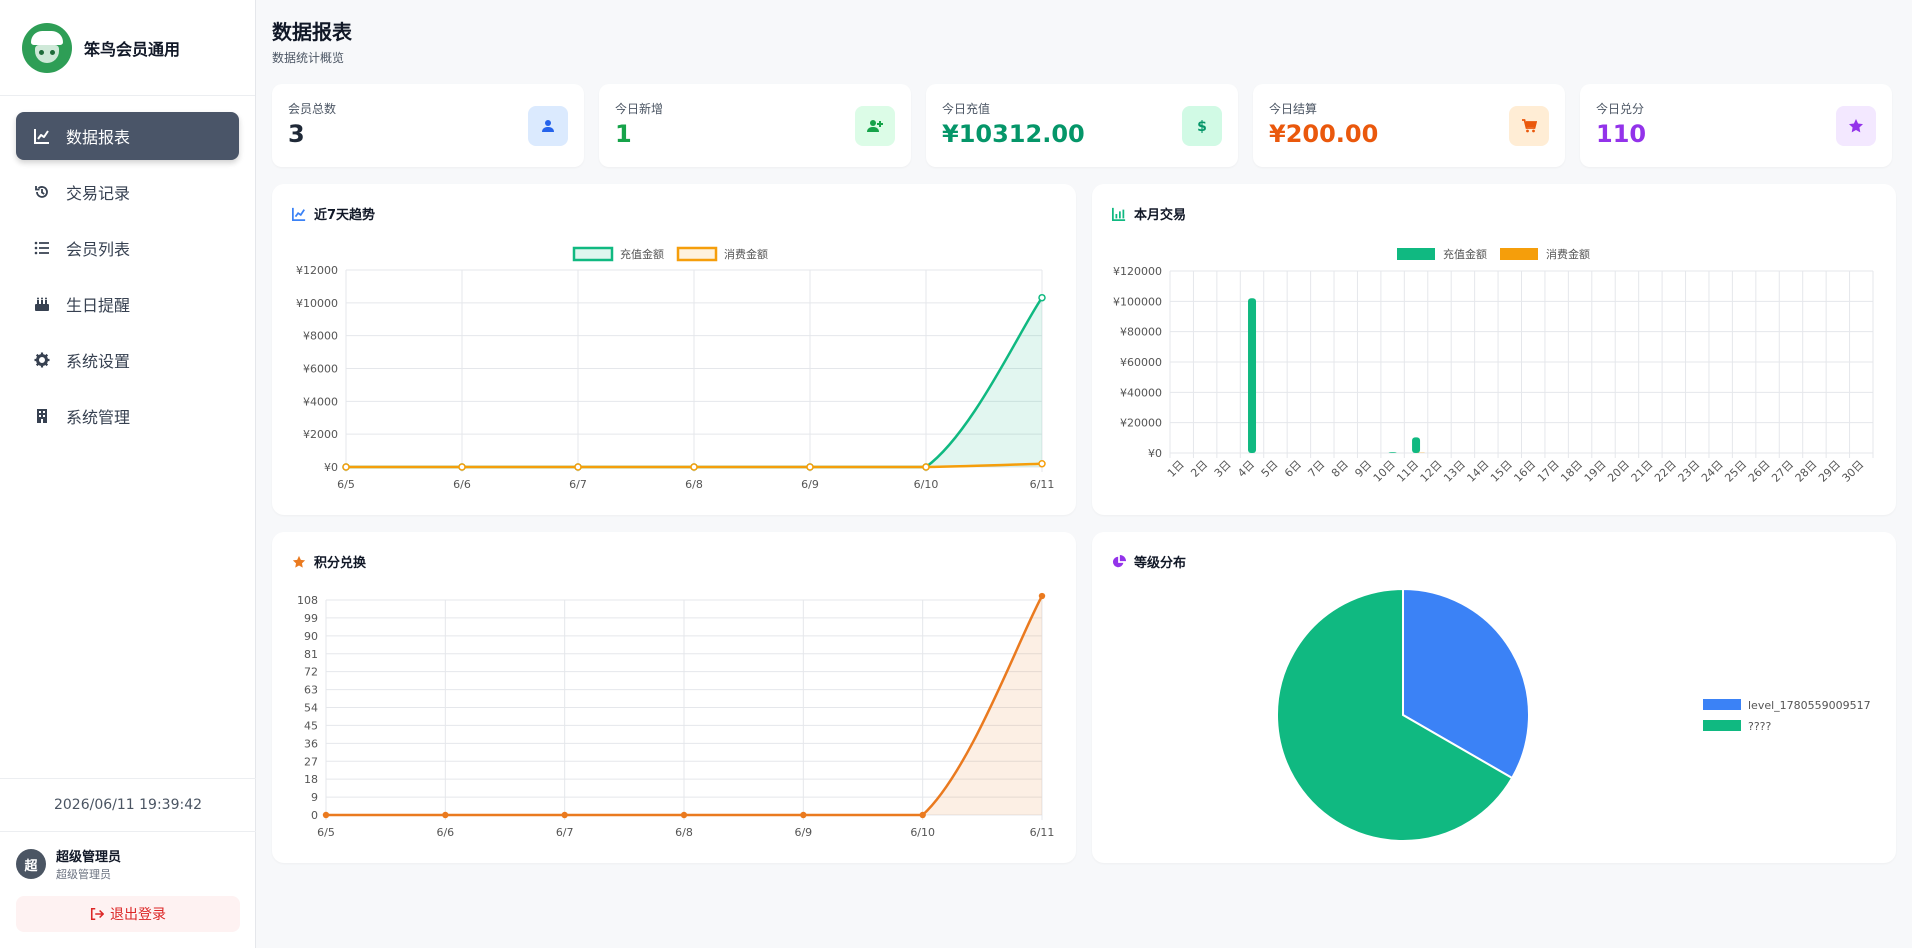 The image size is (1912, 948). What do you see at coordinates (1160, 215) in the screenshot?
I see `card-title: 本月交易` at bounding box center [1160, 215].